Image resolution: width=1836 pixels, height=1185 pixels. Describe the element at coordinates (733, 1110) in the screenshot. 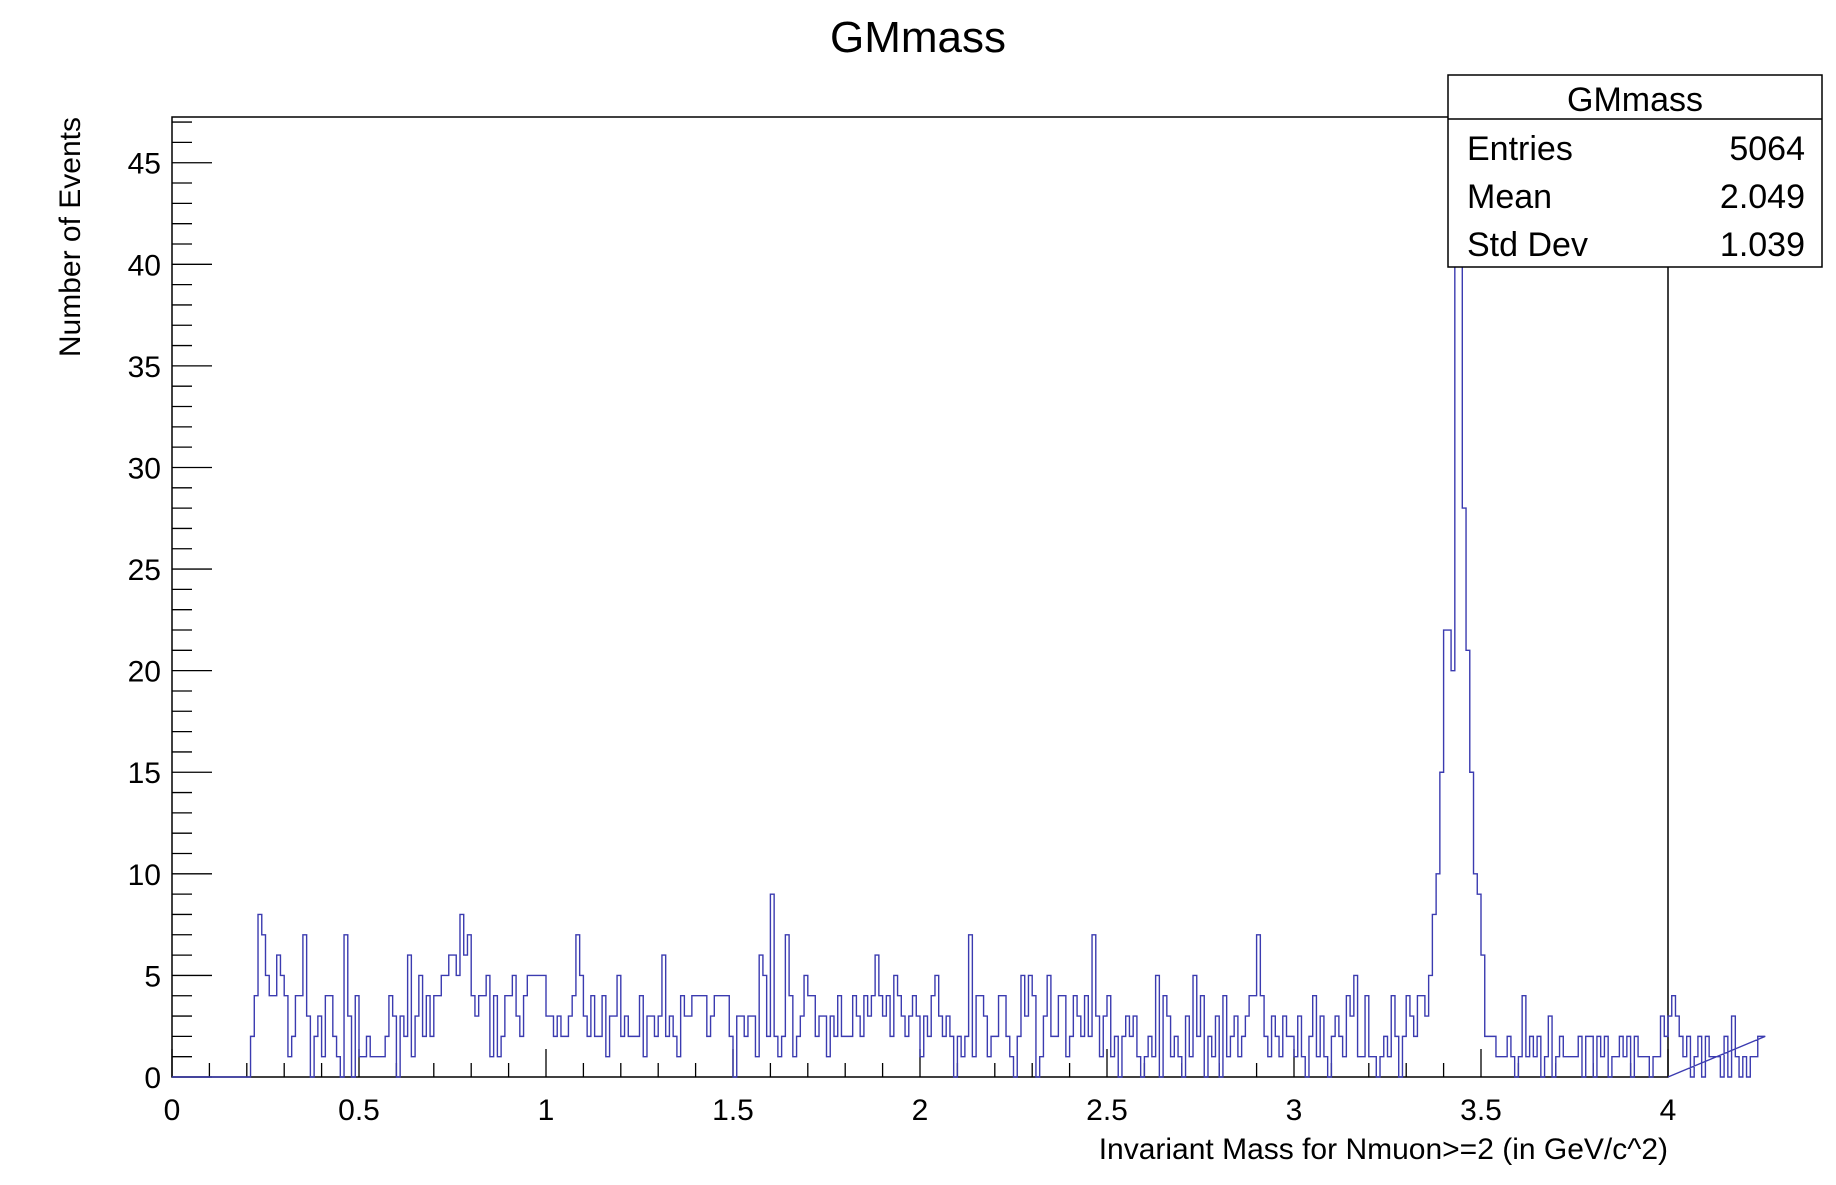

I see `x-tick-label: 1.5` at that location.